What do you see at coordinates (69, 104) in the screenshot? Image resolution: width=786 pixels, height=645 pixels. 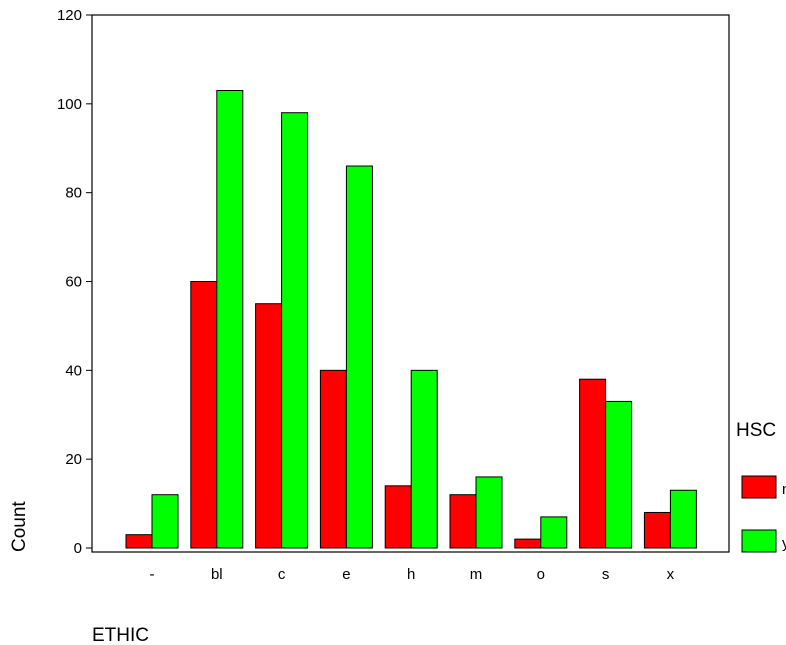 I see `y-tick-label: 100` at bounding box center [69, 104].